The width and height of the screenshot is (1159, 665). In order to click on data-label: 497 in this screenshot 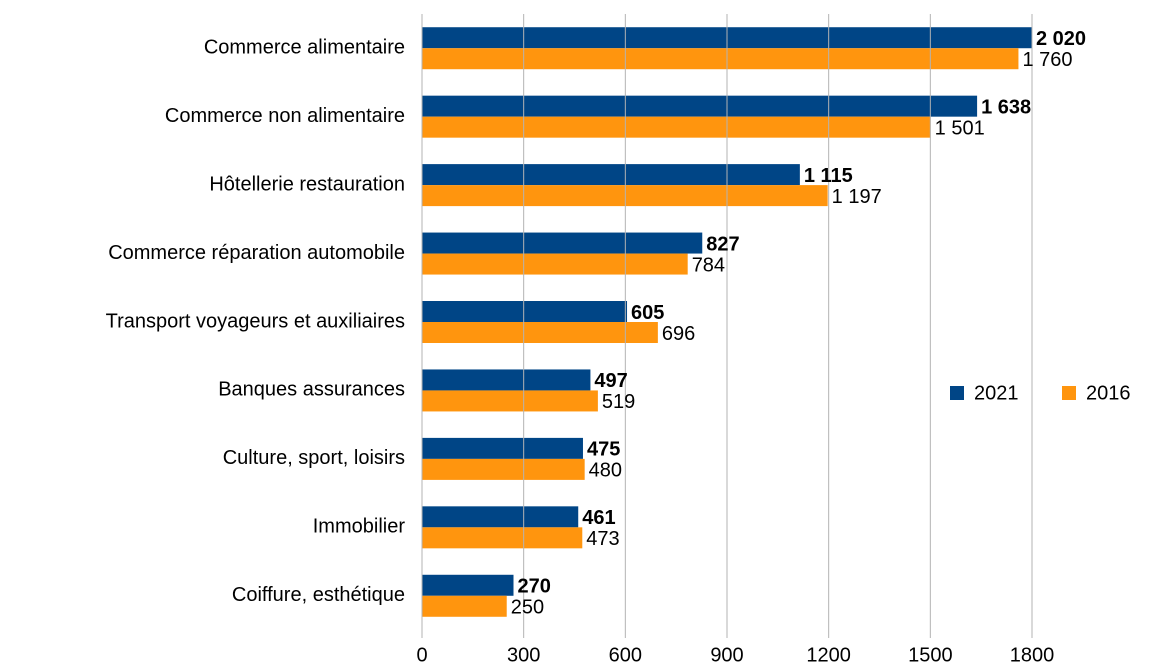, I will do `click(610, 381)`.